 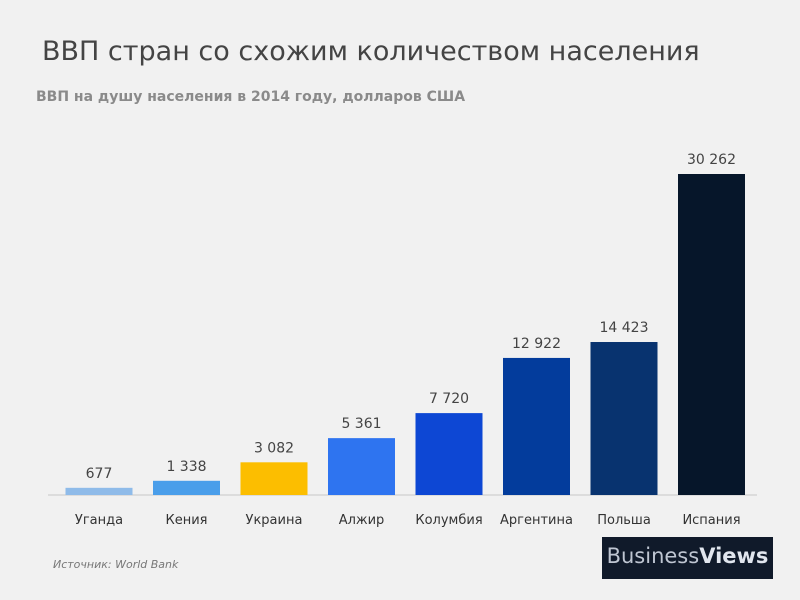 I want to click on value-label-7: 14 423, so click(x=624, y=328).